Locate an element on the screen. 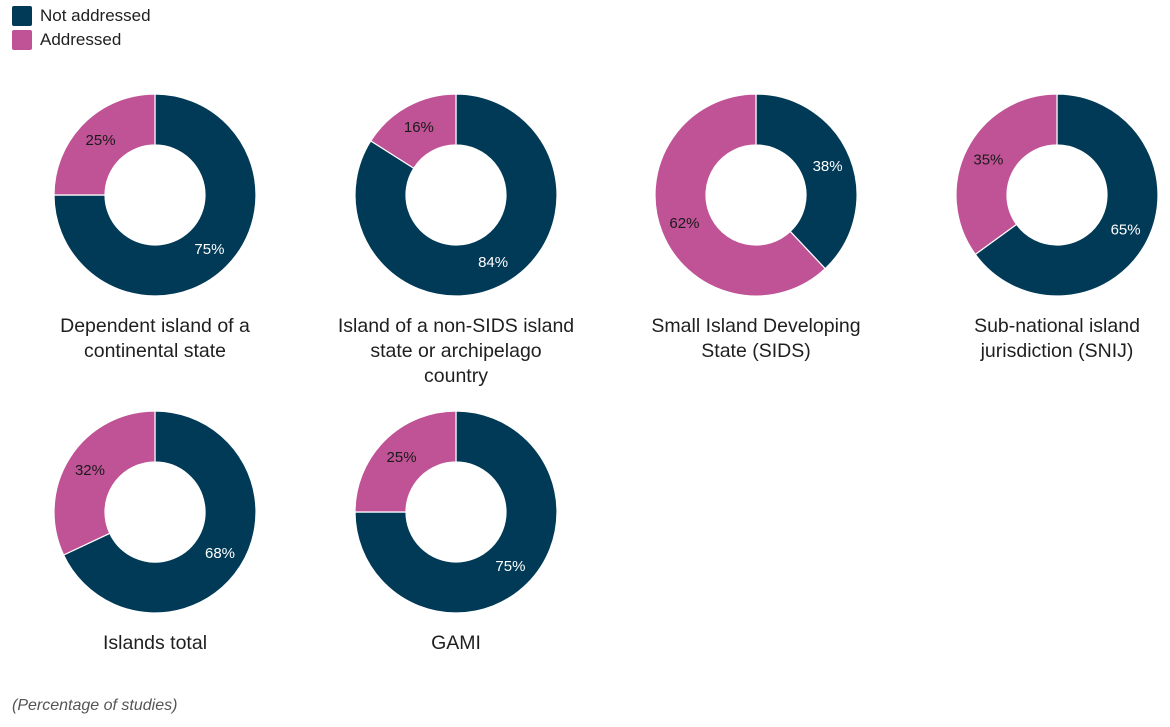  chart-title-line: State (SIDS) is located at coordinates (755, 351).